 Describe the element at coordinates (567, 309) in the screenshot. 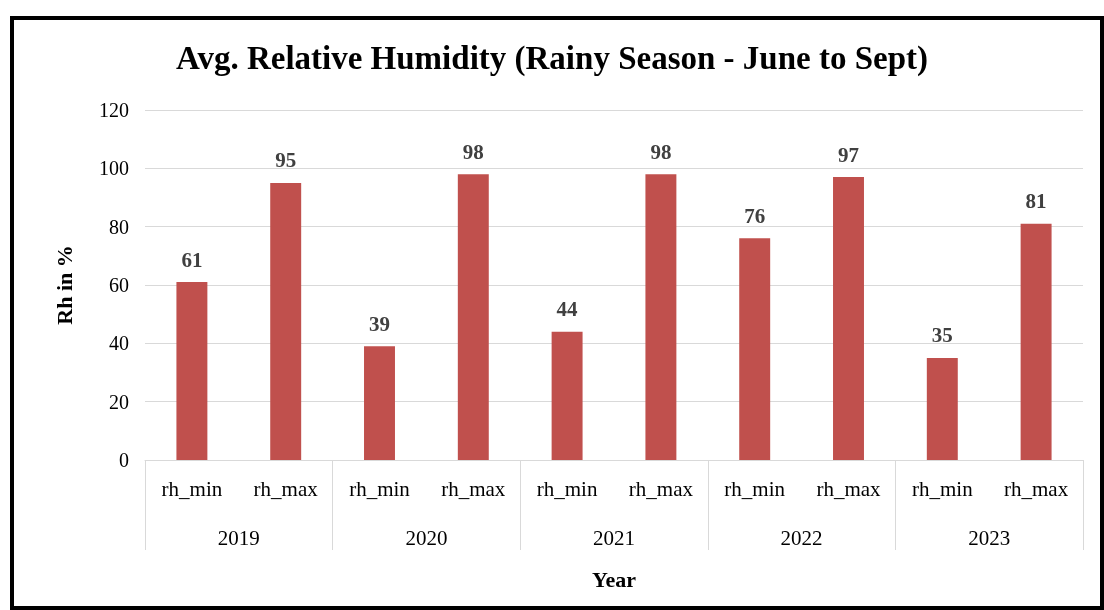

I see `data-label: 44` at that location.